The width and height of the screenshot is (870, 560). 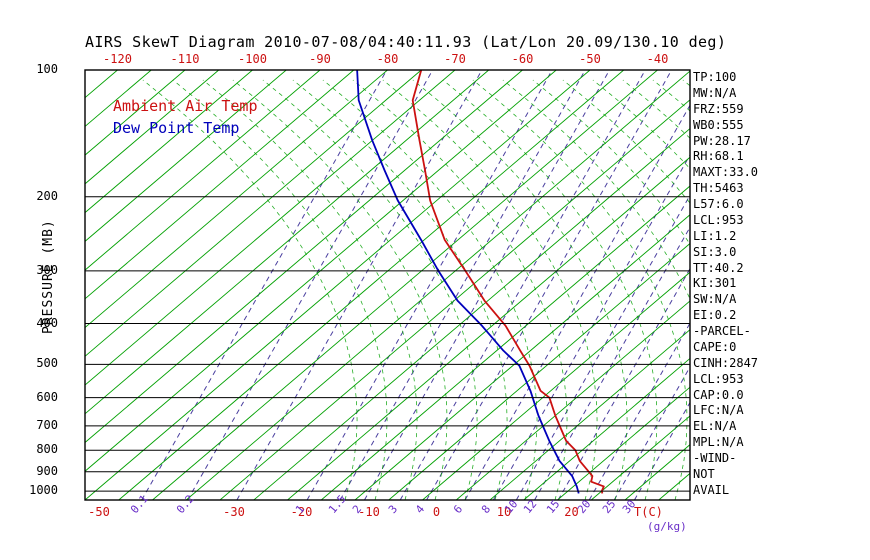 I want to click on stats-line: MAXT:33.0, so click(x=726, y=172).